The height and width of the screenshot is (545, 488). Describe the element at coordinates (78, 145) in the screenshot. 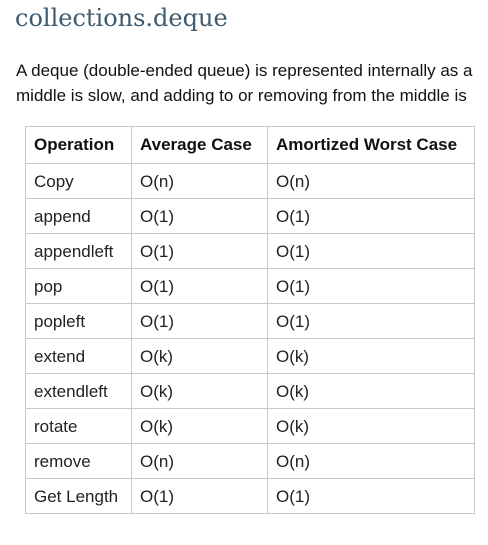

I see `header-operation: Operation` at that location.